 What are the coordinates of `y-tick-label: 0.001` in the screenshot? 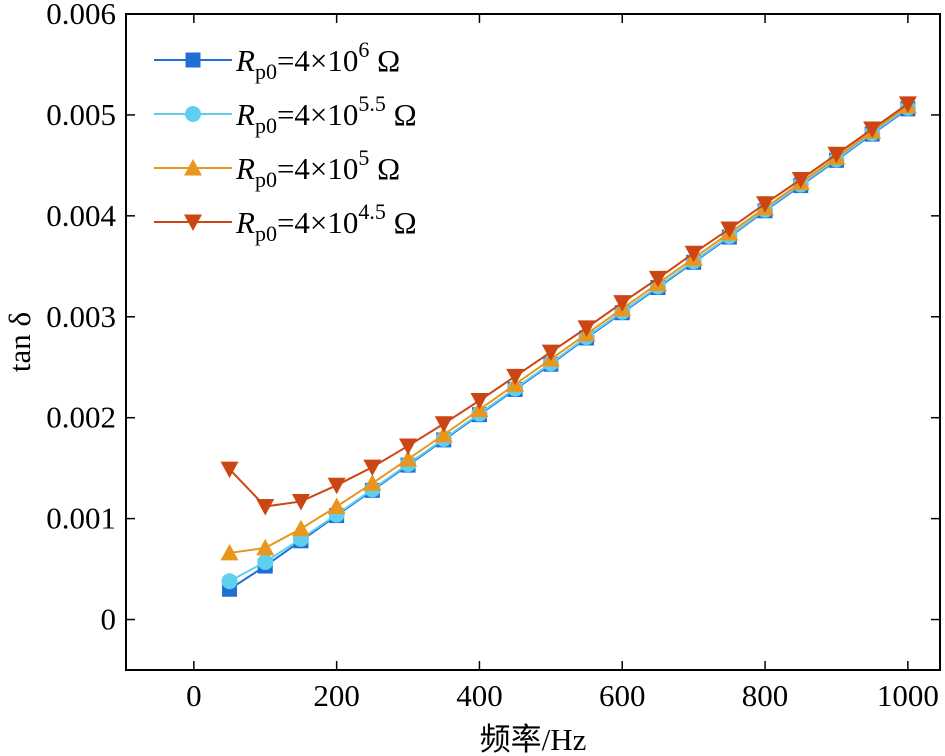 It's located at (81, 518).